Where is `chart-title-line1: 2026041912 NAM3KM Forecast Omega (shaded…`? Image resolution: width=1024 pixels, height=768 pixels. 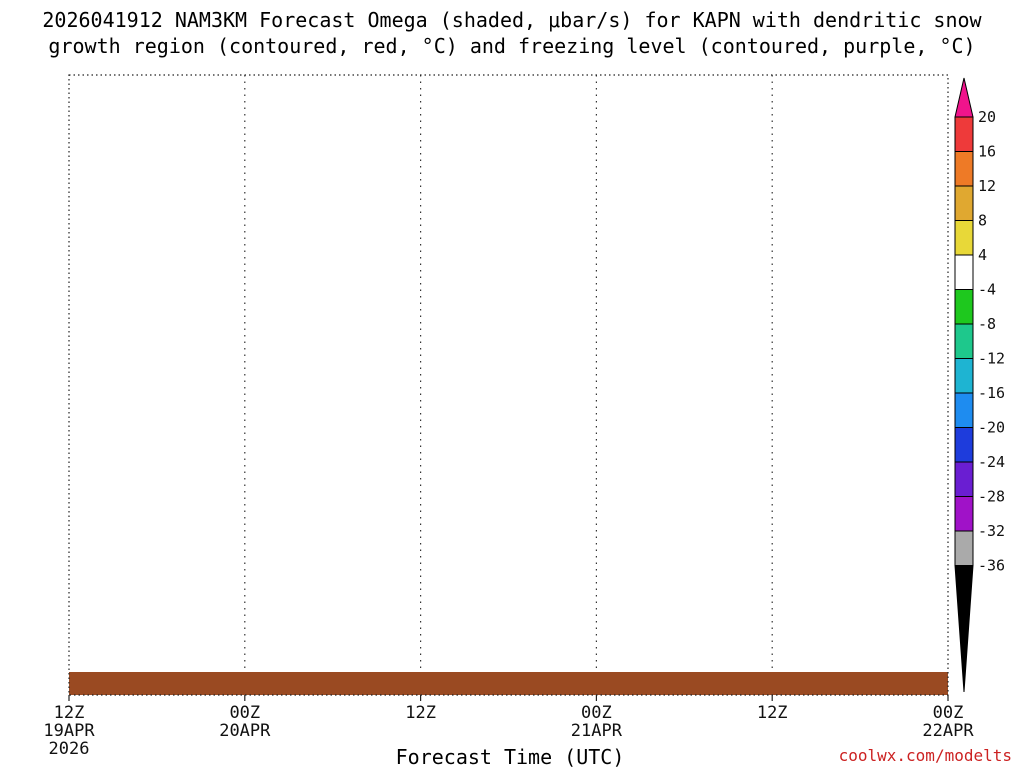
chart-title-line1: 2026041912 NAM3KM Forecast Omega (shaded… is located at coordinates (512, 20).